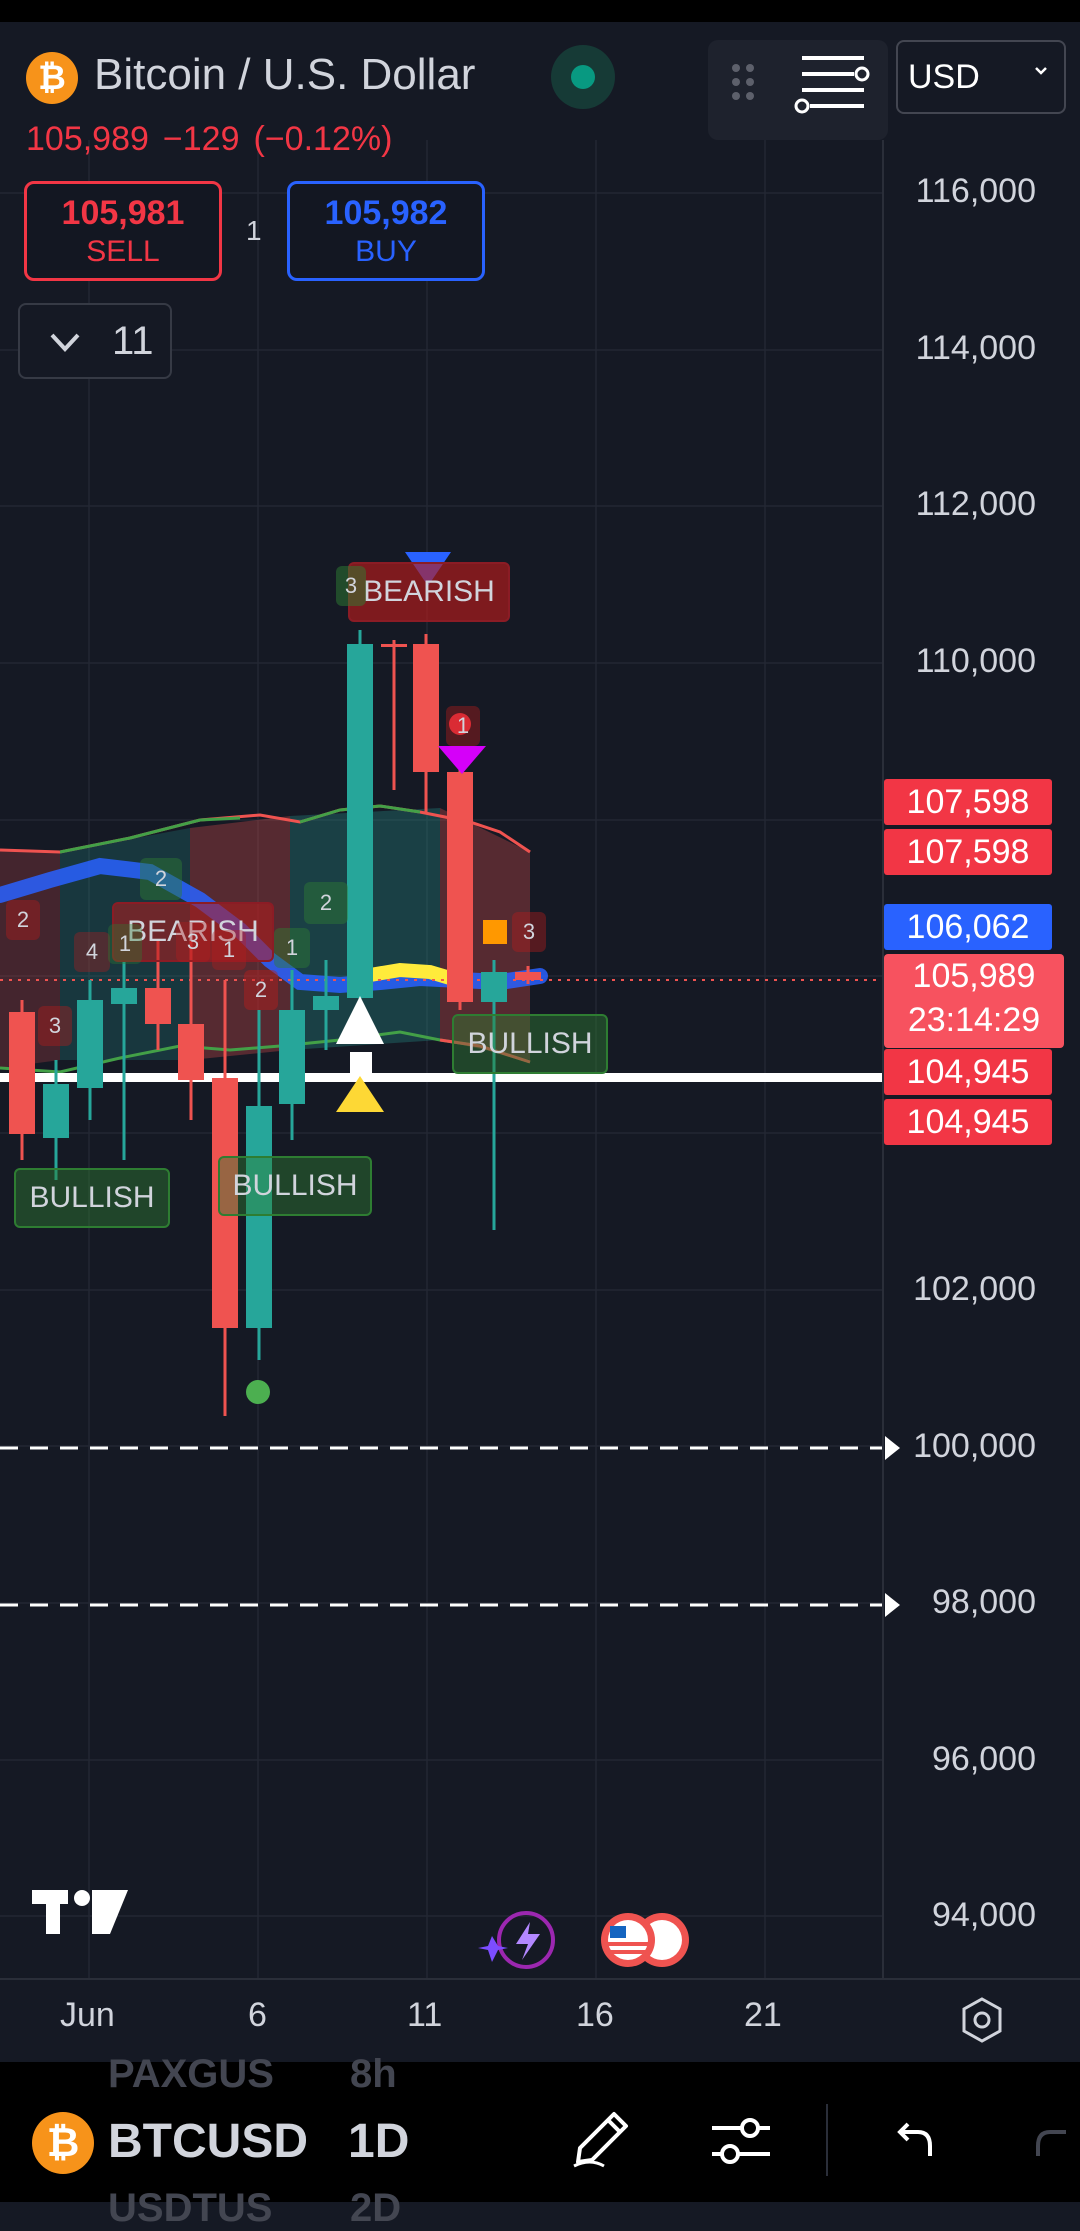  What do you see at coordinates (975, 348) in the screenshot?
I see `price-axis-label: 114,000` at bounding box center [975, 348].